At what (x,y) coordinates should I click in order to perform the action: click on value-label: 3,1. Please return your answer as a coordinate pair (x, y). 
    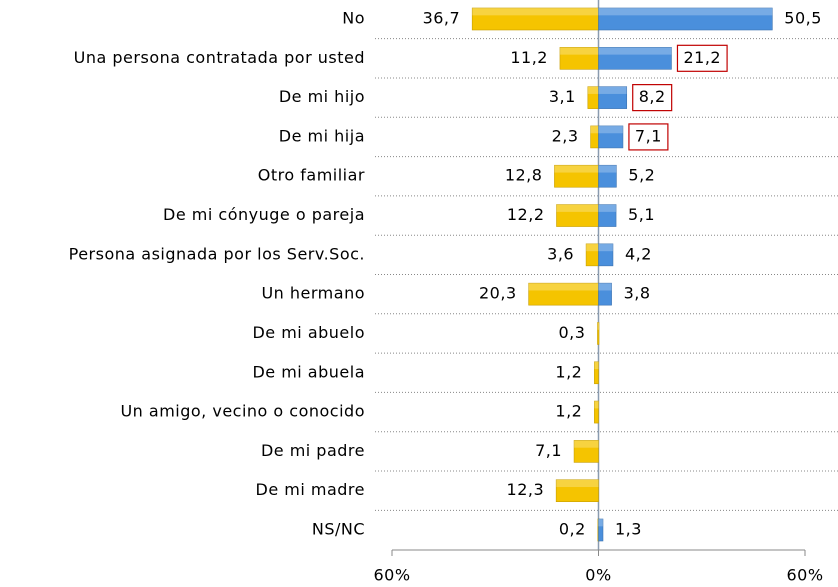
    Looking at the image, I should click on (562, 96).